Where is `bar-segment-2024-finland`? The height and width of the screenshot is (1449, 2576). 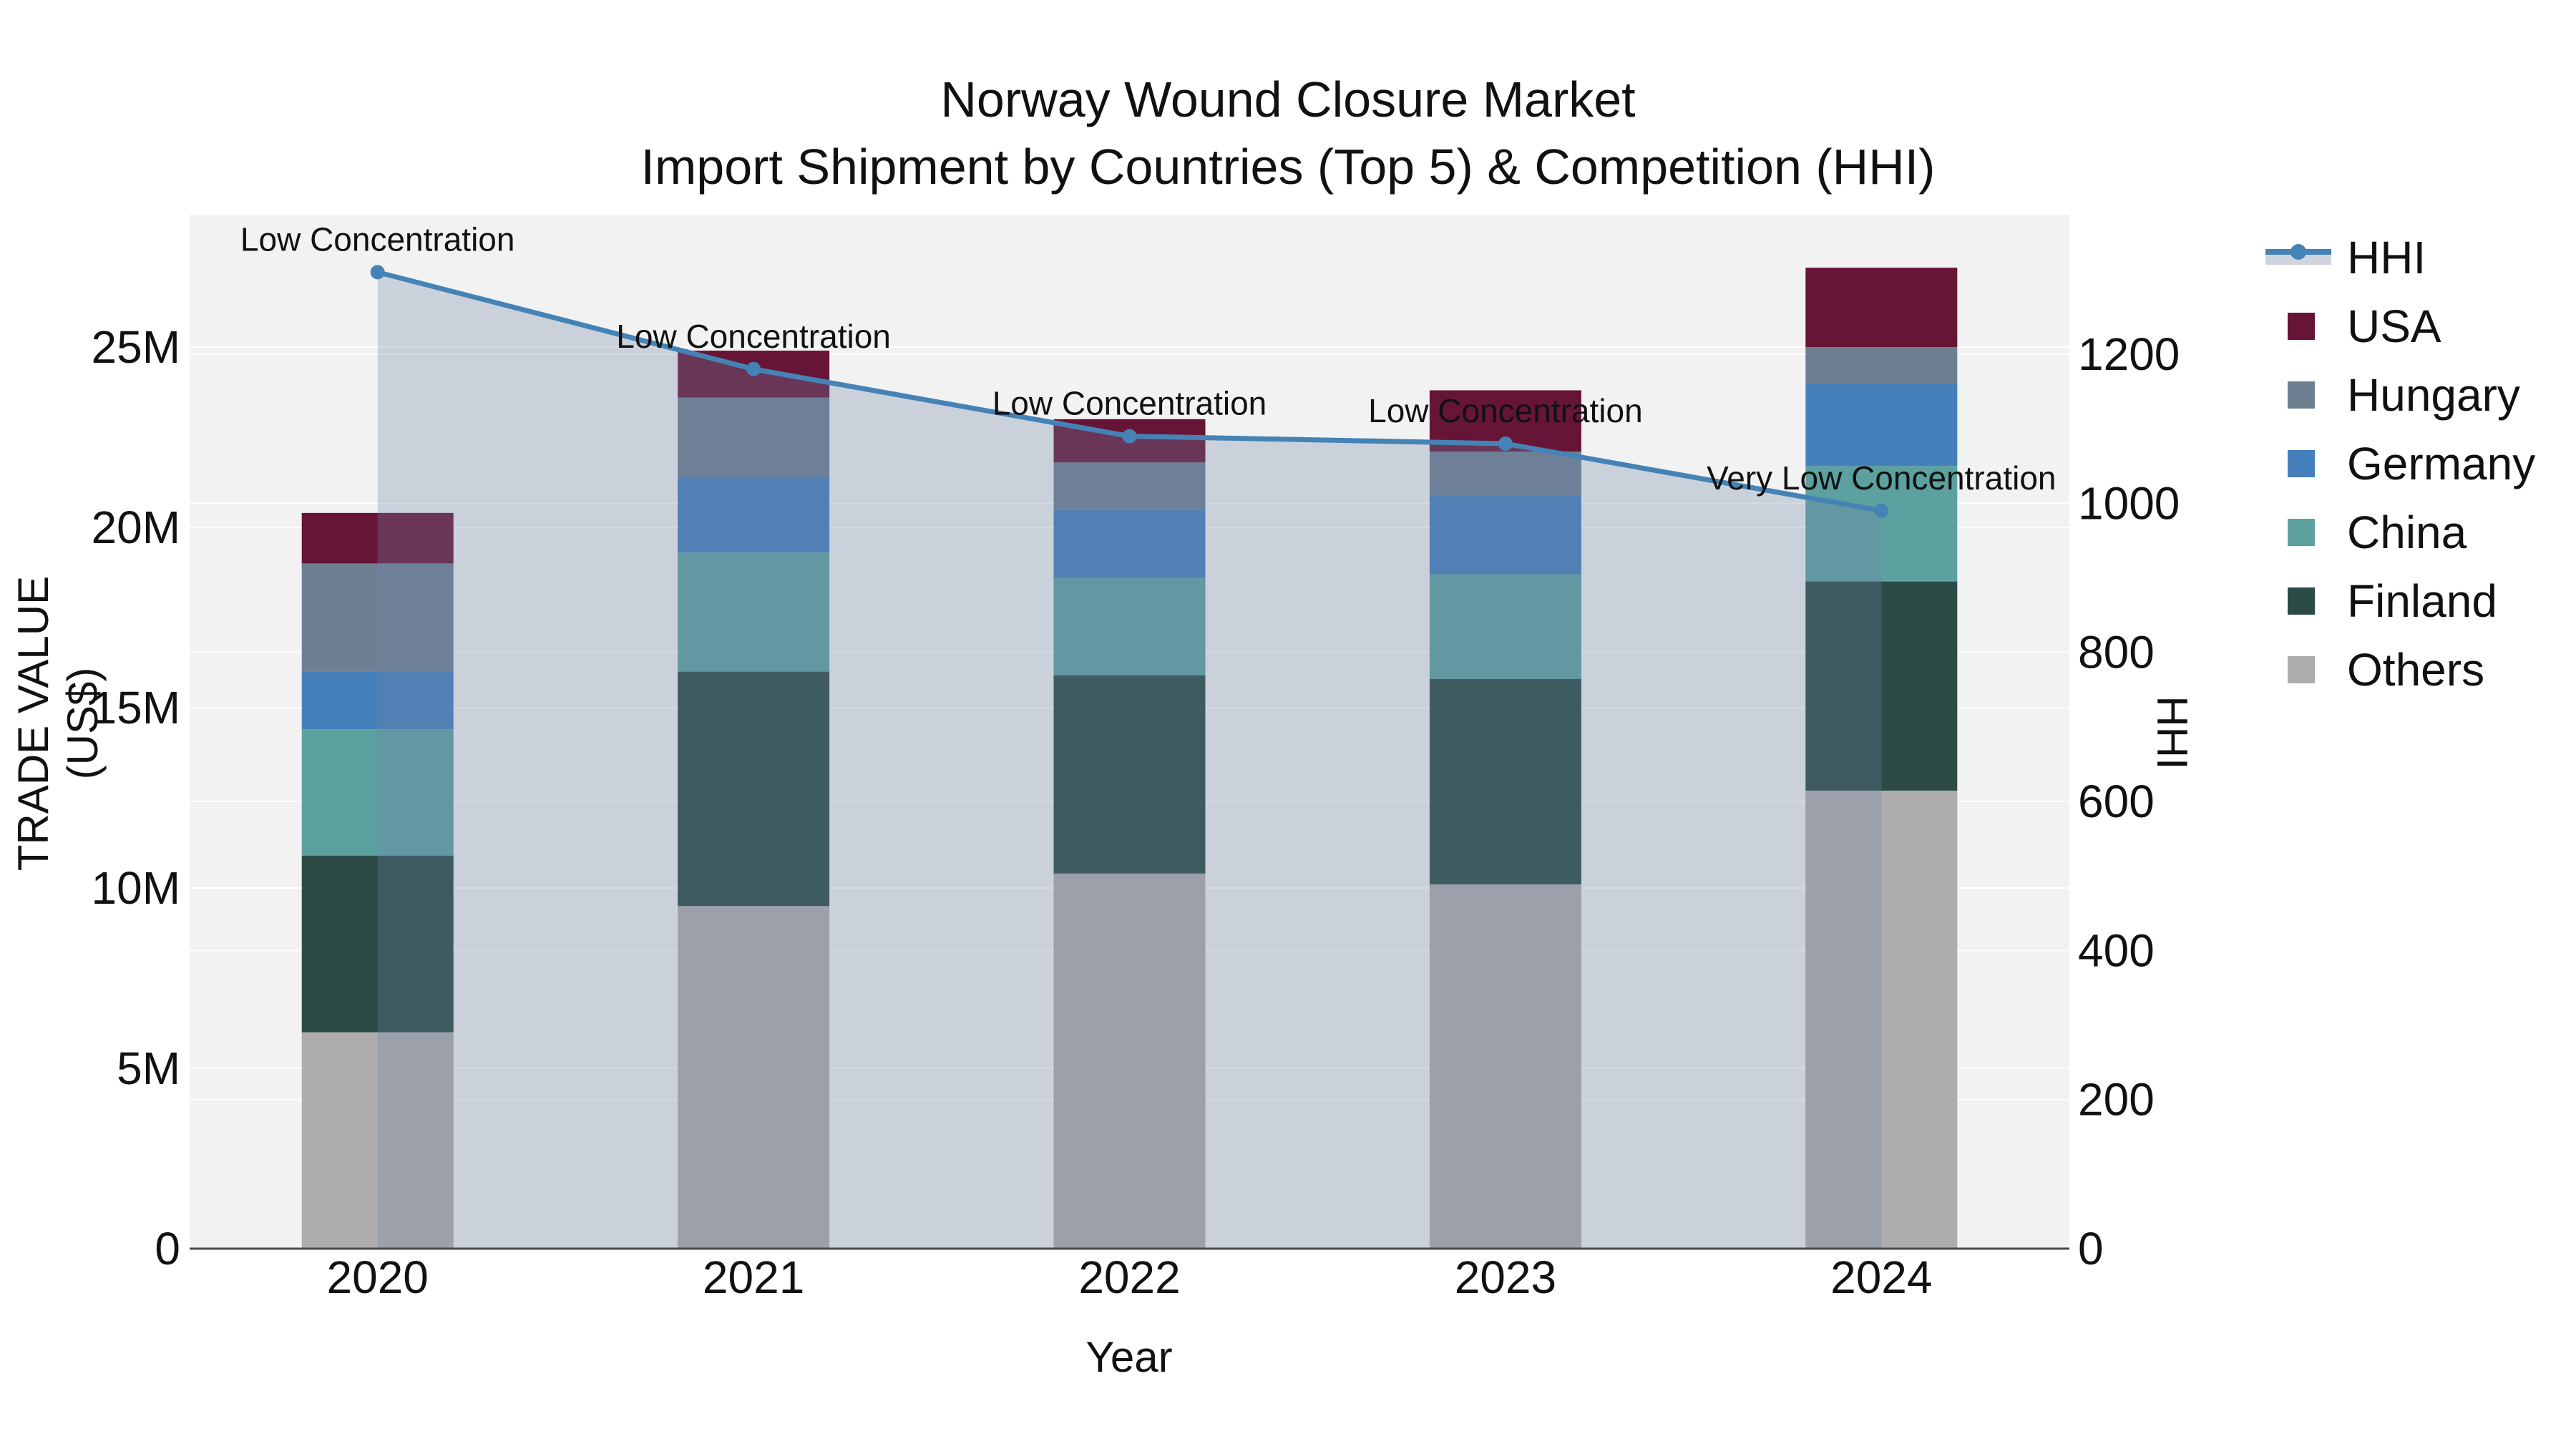
bar-segment-2024-finland is located at coordinates (1881, 686).